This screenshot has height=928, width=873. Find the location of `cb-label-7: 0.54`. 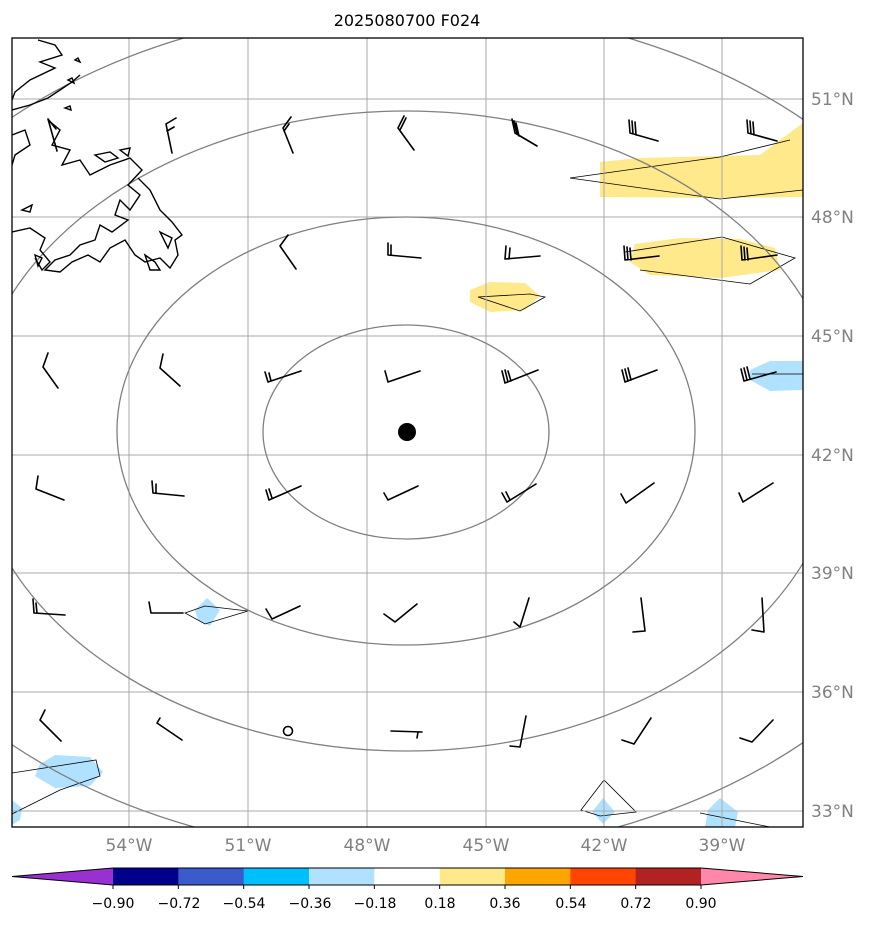

cb-label-7: 0.54 is located at coordinates (570, 904).